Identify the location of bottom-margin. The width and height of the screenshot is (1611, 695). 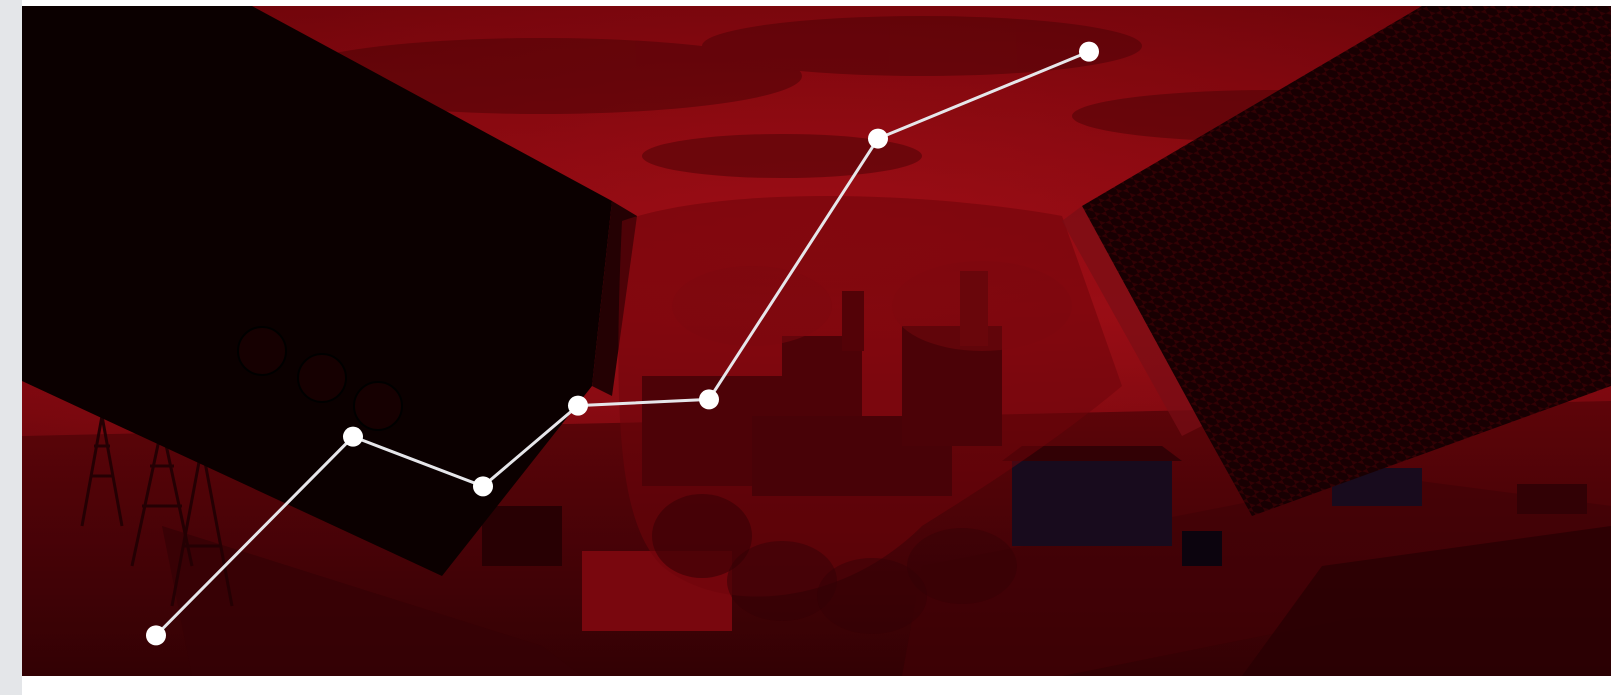
(816, 685).